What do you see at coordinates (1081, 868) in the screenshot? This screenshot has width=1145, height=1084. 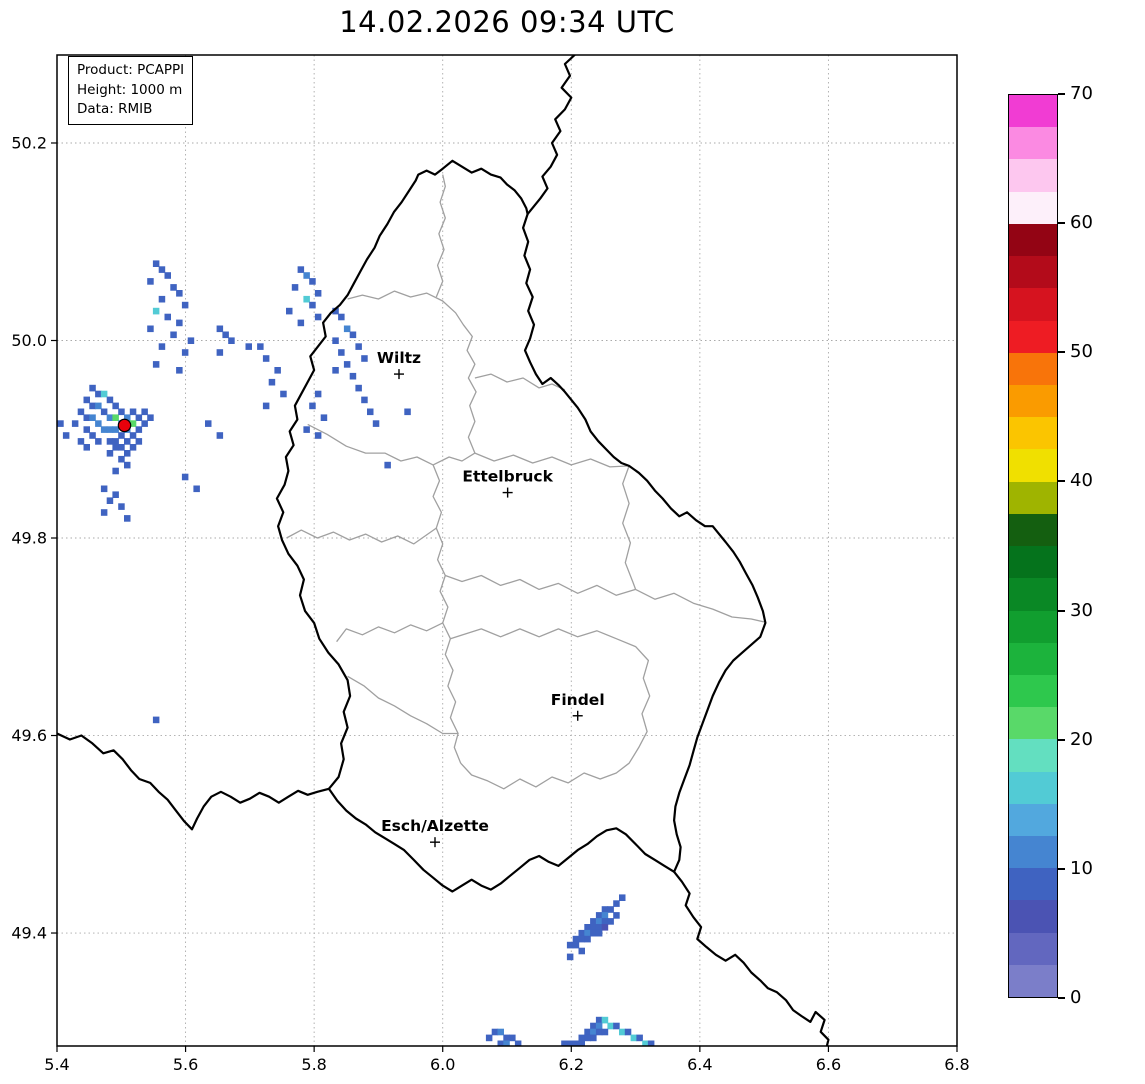 I see `colorbar-tick-label: 10` at bounding box center [1081, 868].